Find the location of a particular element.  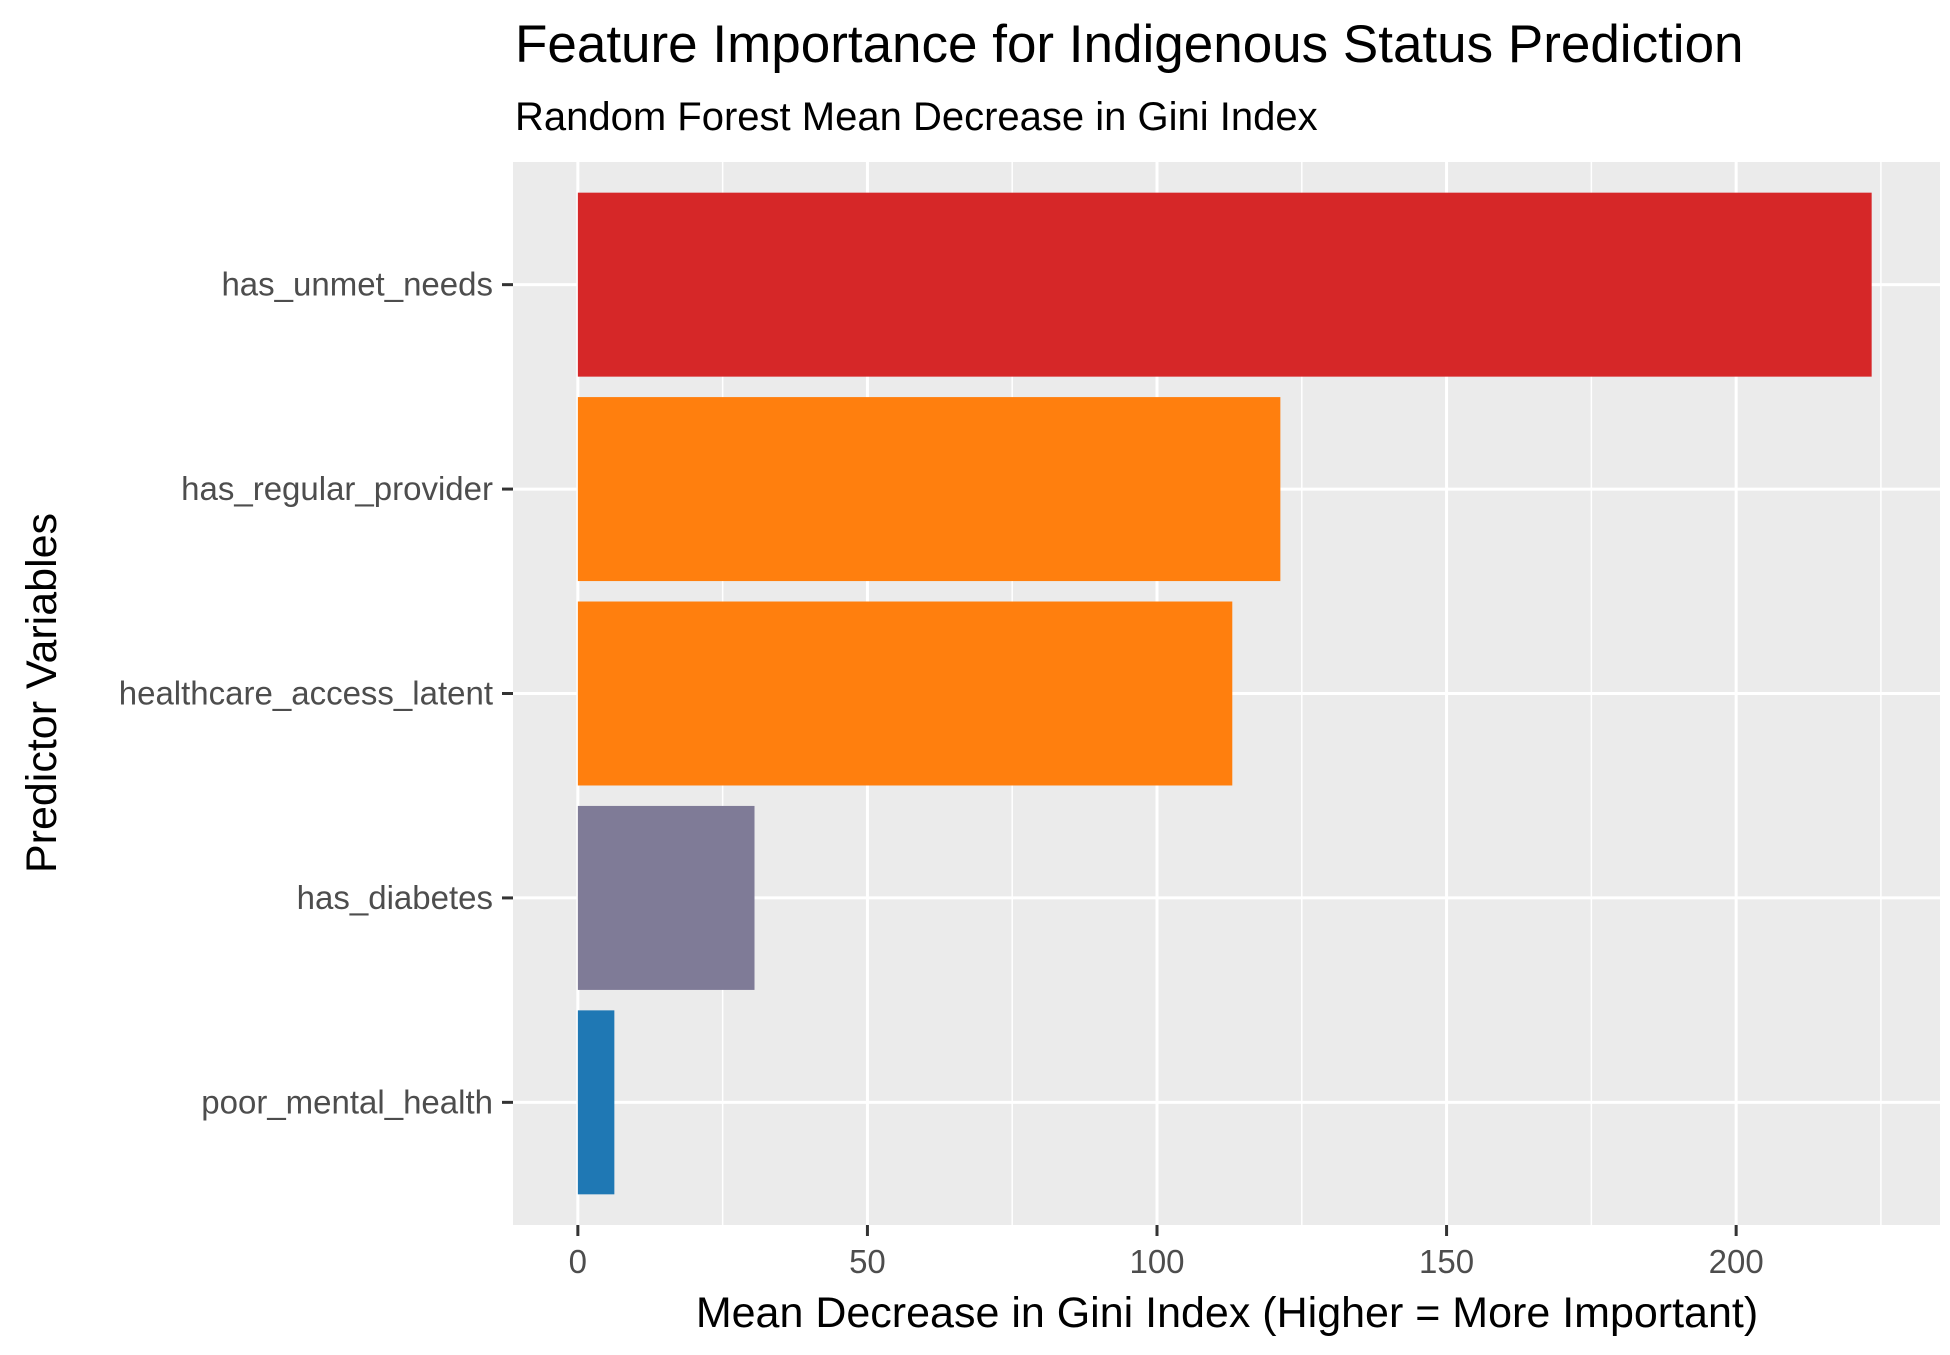

x-tick-label: 150 is located at coordinates (1446, 1261).